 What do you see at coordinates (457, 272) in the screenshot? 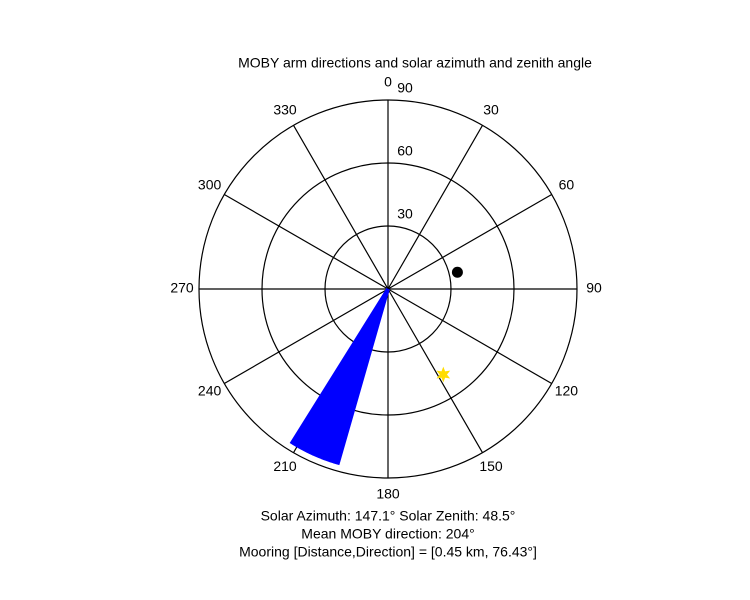
I see `mooring-point` at bounding box center [457, 272].